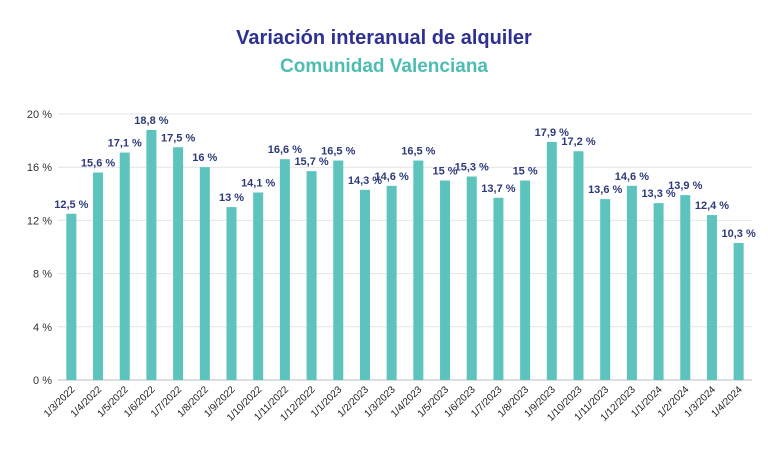 Image resolution: width=768 pixels, height=451 pixels. What do you see at coordinates (685, 186) in the screenshot?
I see `data-label: 13,9 %` at bounding box center [685, 186].